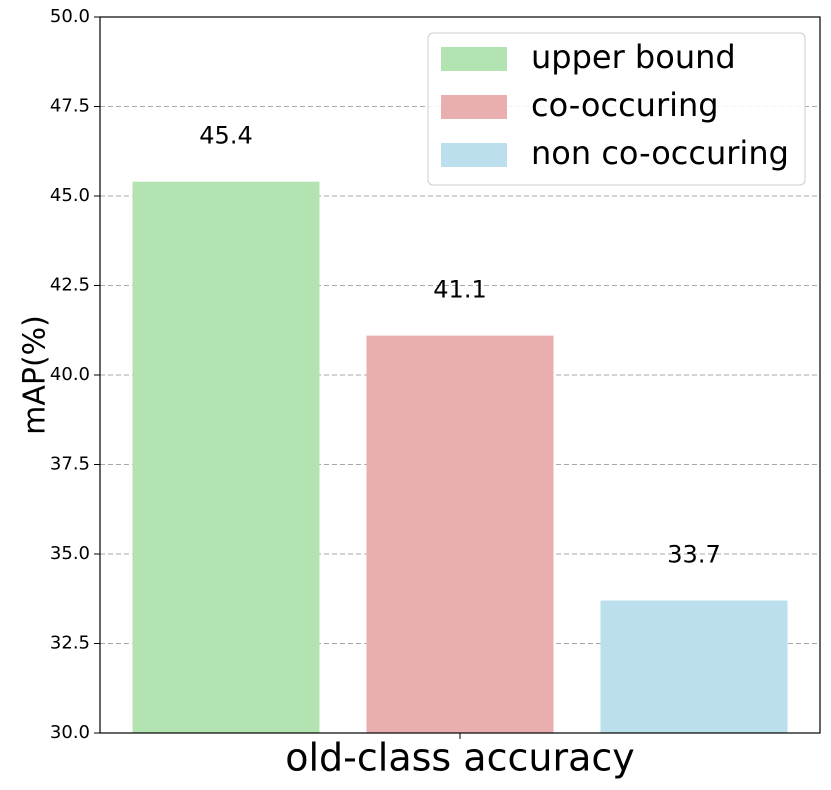 Image resolution: width=831 pixels, height=790 pixels. Describe the element at coordinates (70, 732) in the screenshot. I see `y-tick-label: 30.0` at that location.